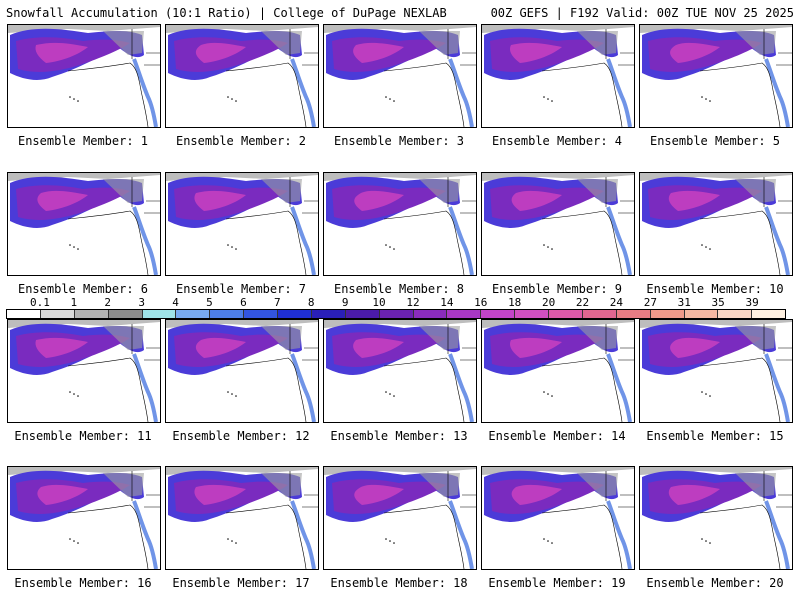  Describe the element at coordinates (241, 436) in the screenshot. I see `ensemble-member-label: Ensemble Member: 12` at that location.